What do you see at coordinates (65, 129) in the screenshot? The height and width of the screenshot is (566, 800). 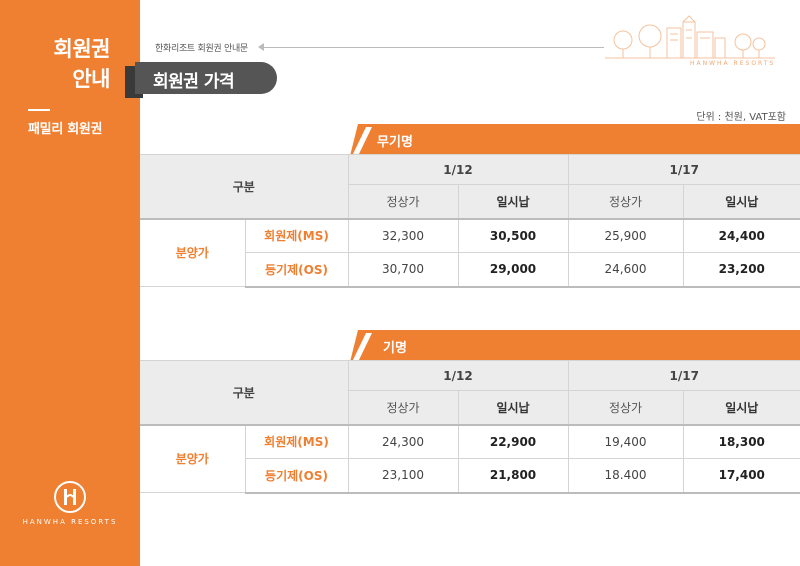 I see `sidebar-subtitle: 패밀리 회원권` at bounding box center [65, 129].